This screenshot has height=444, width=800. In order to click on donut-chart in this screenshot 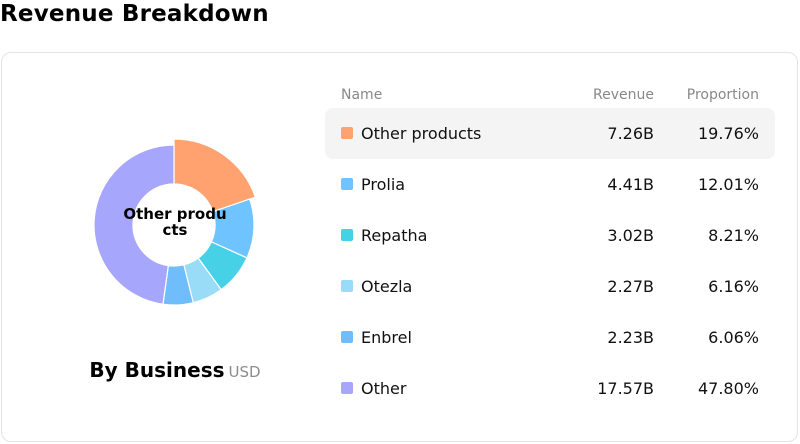, I will do `click(175, 221)`.